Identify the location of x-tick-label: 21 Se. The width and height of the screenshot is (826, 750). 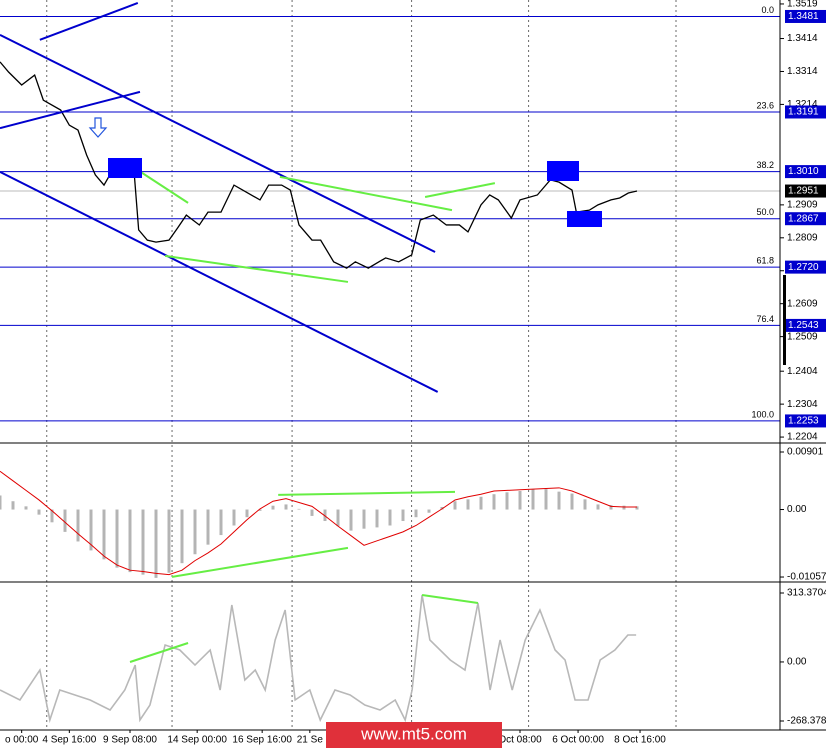
(310, 740).